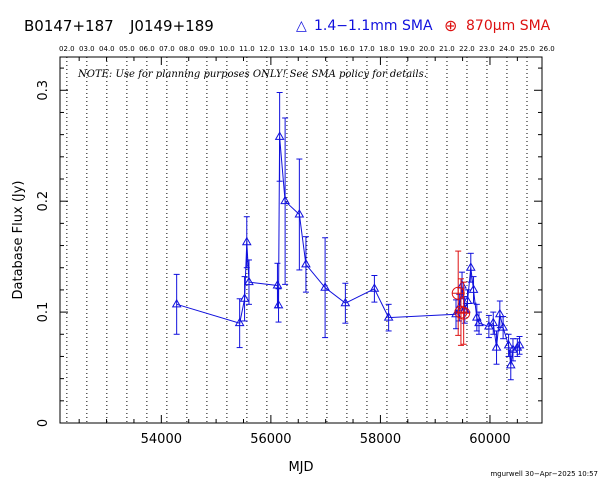 The height and width of the screenshot is (481, 601). Describe the element at coordinates (270, 439) in the screenshot. I see `x-tick-label: 56000` at that location.